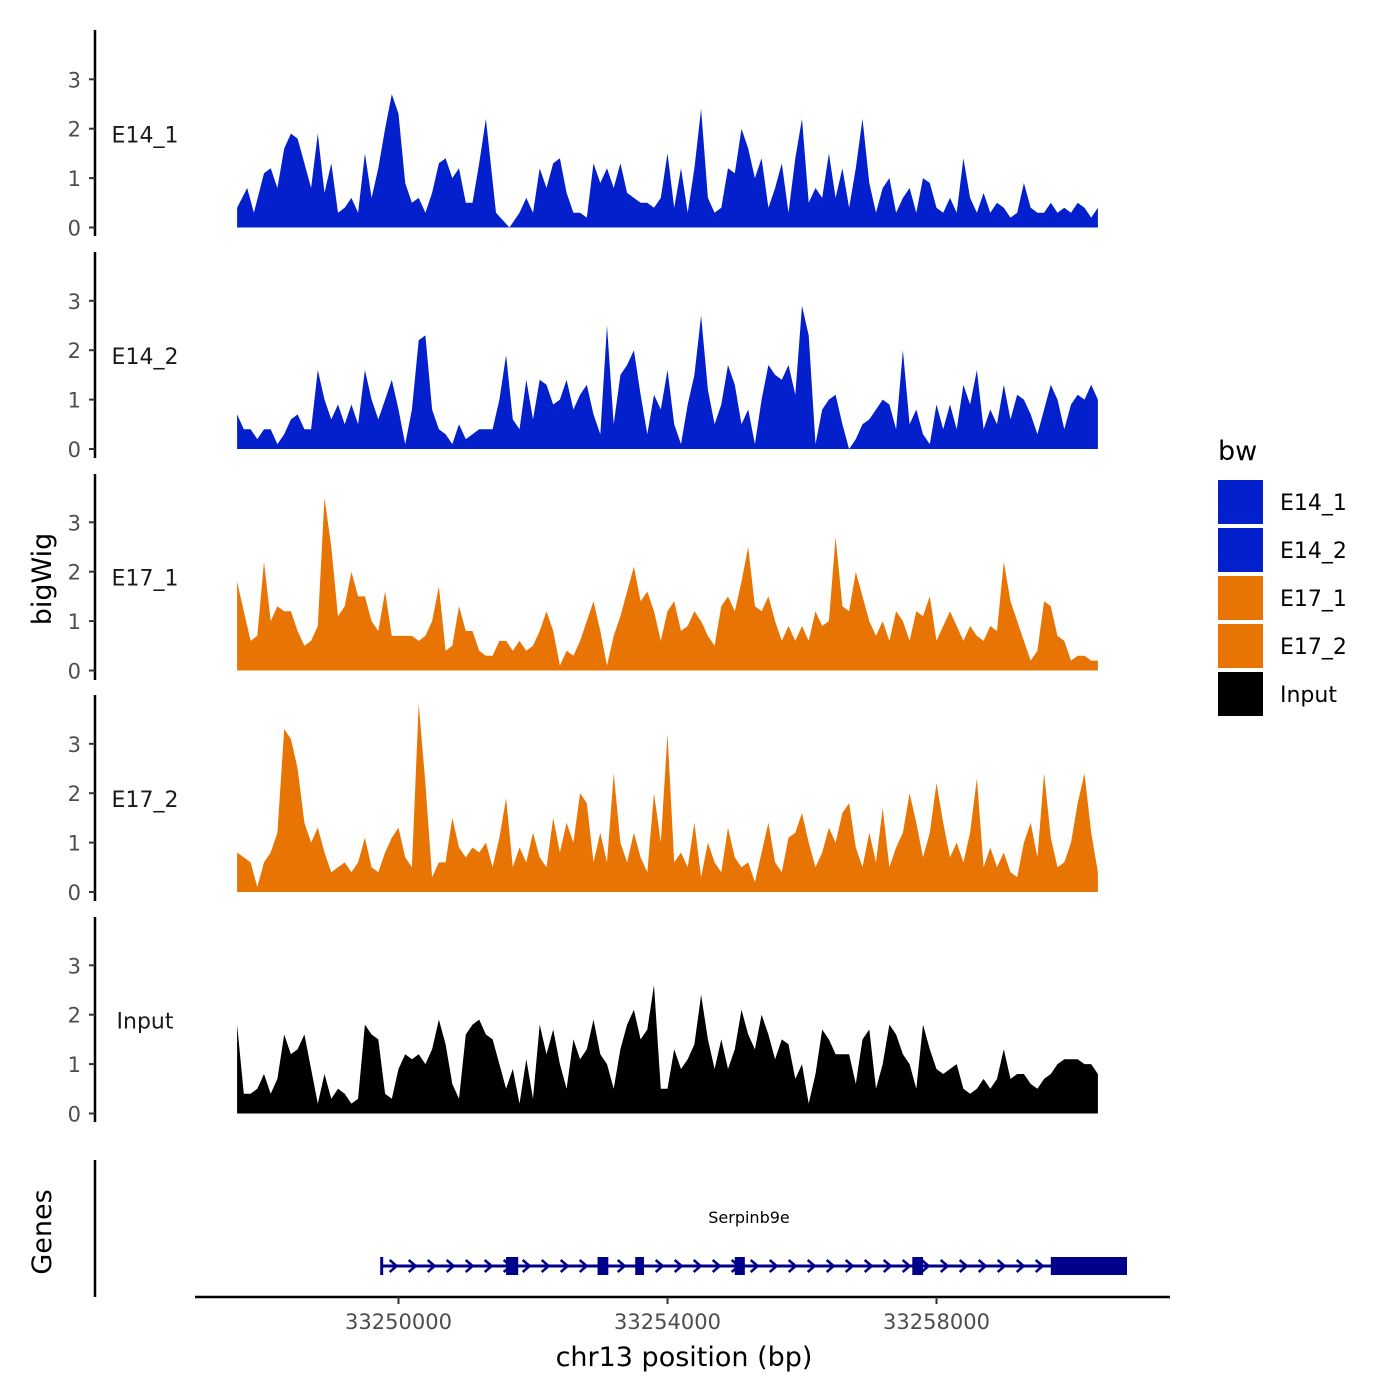  I want to click on y-axis-title: bigWig, so click(42, 579).